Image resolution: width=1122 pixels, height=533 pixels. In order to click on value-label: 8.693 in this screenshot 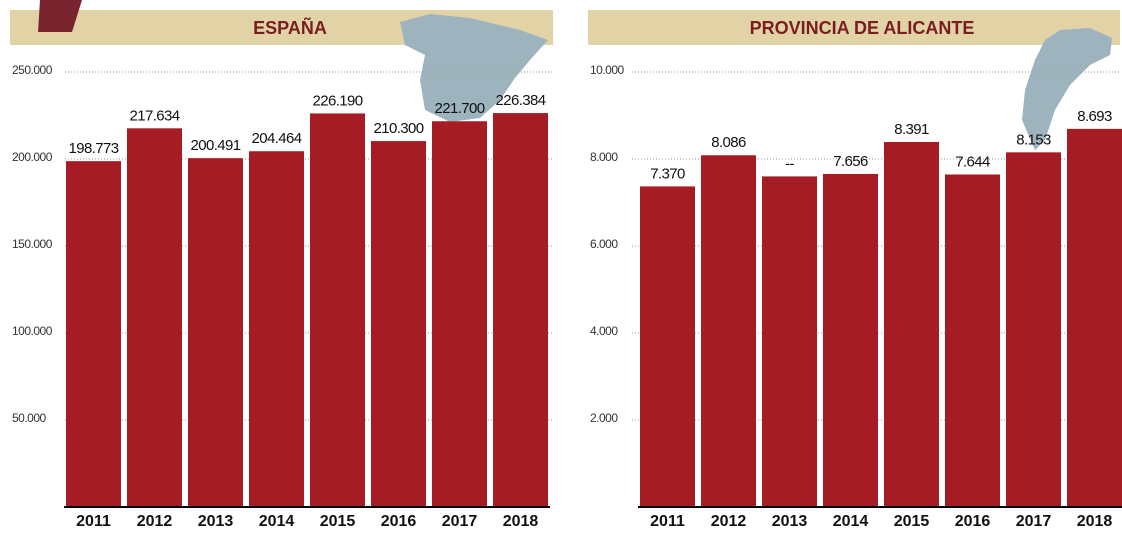, I will do `click(1094, 116)`.